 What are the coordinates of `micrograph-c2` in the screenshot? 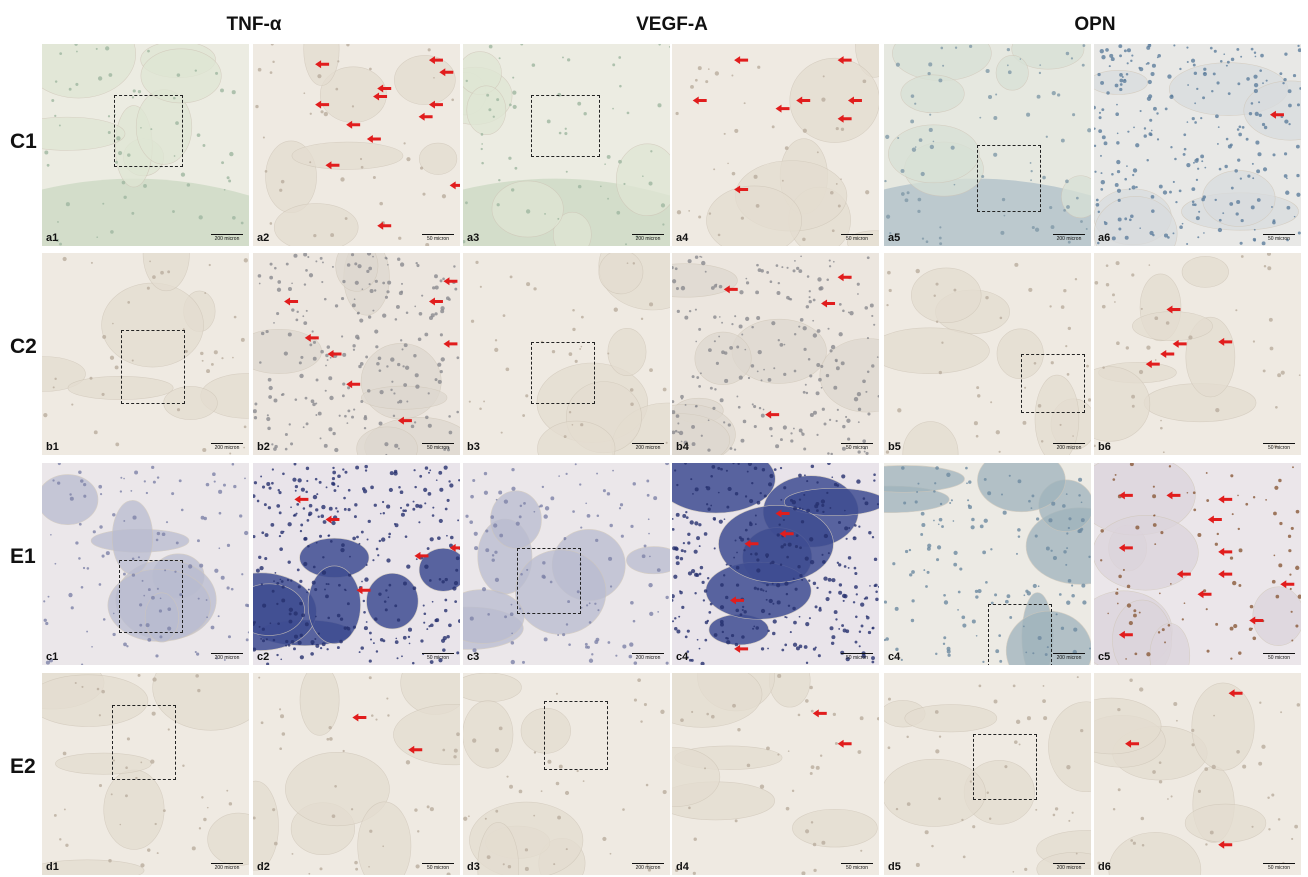 It's located at (356, 564).